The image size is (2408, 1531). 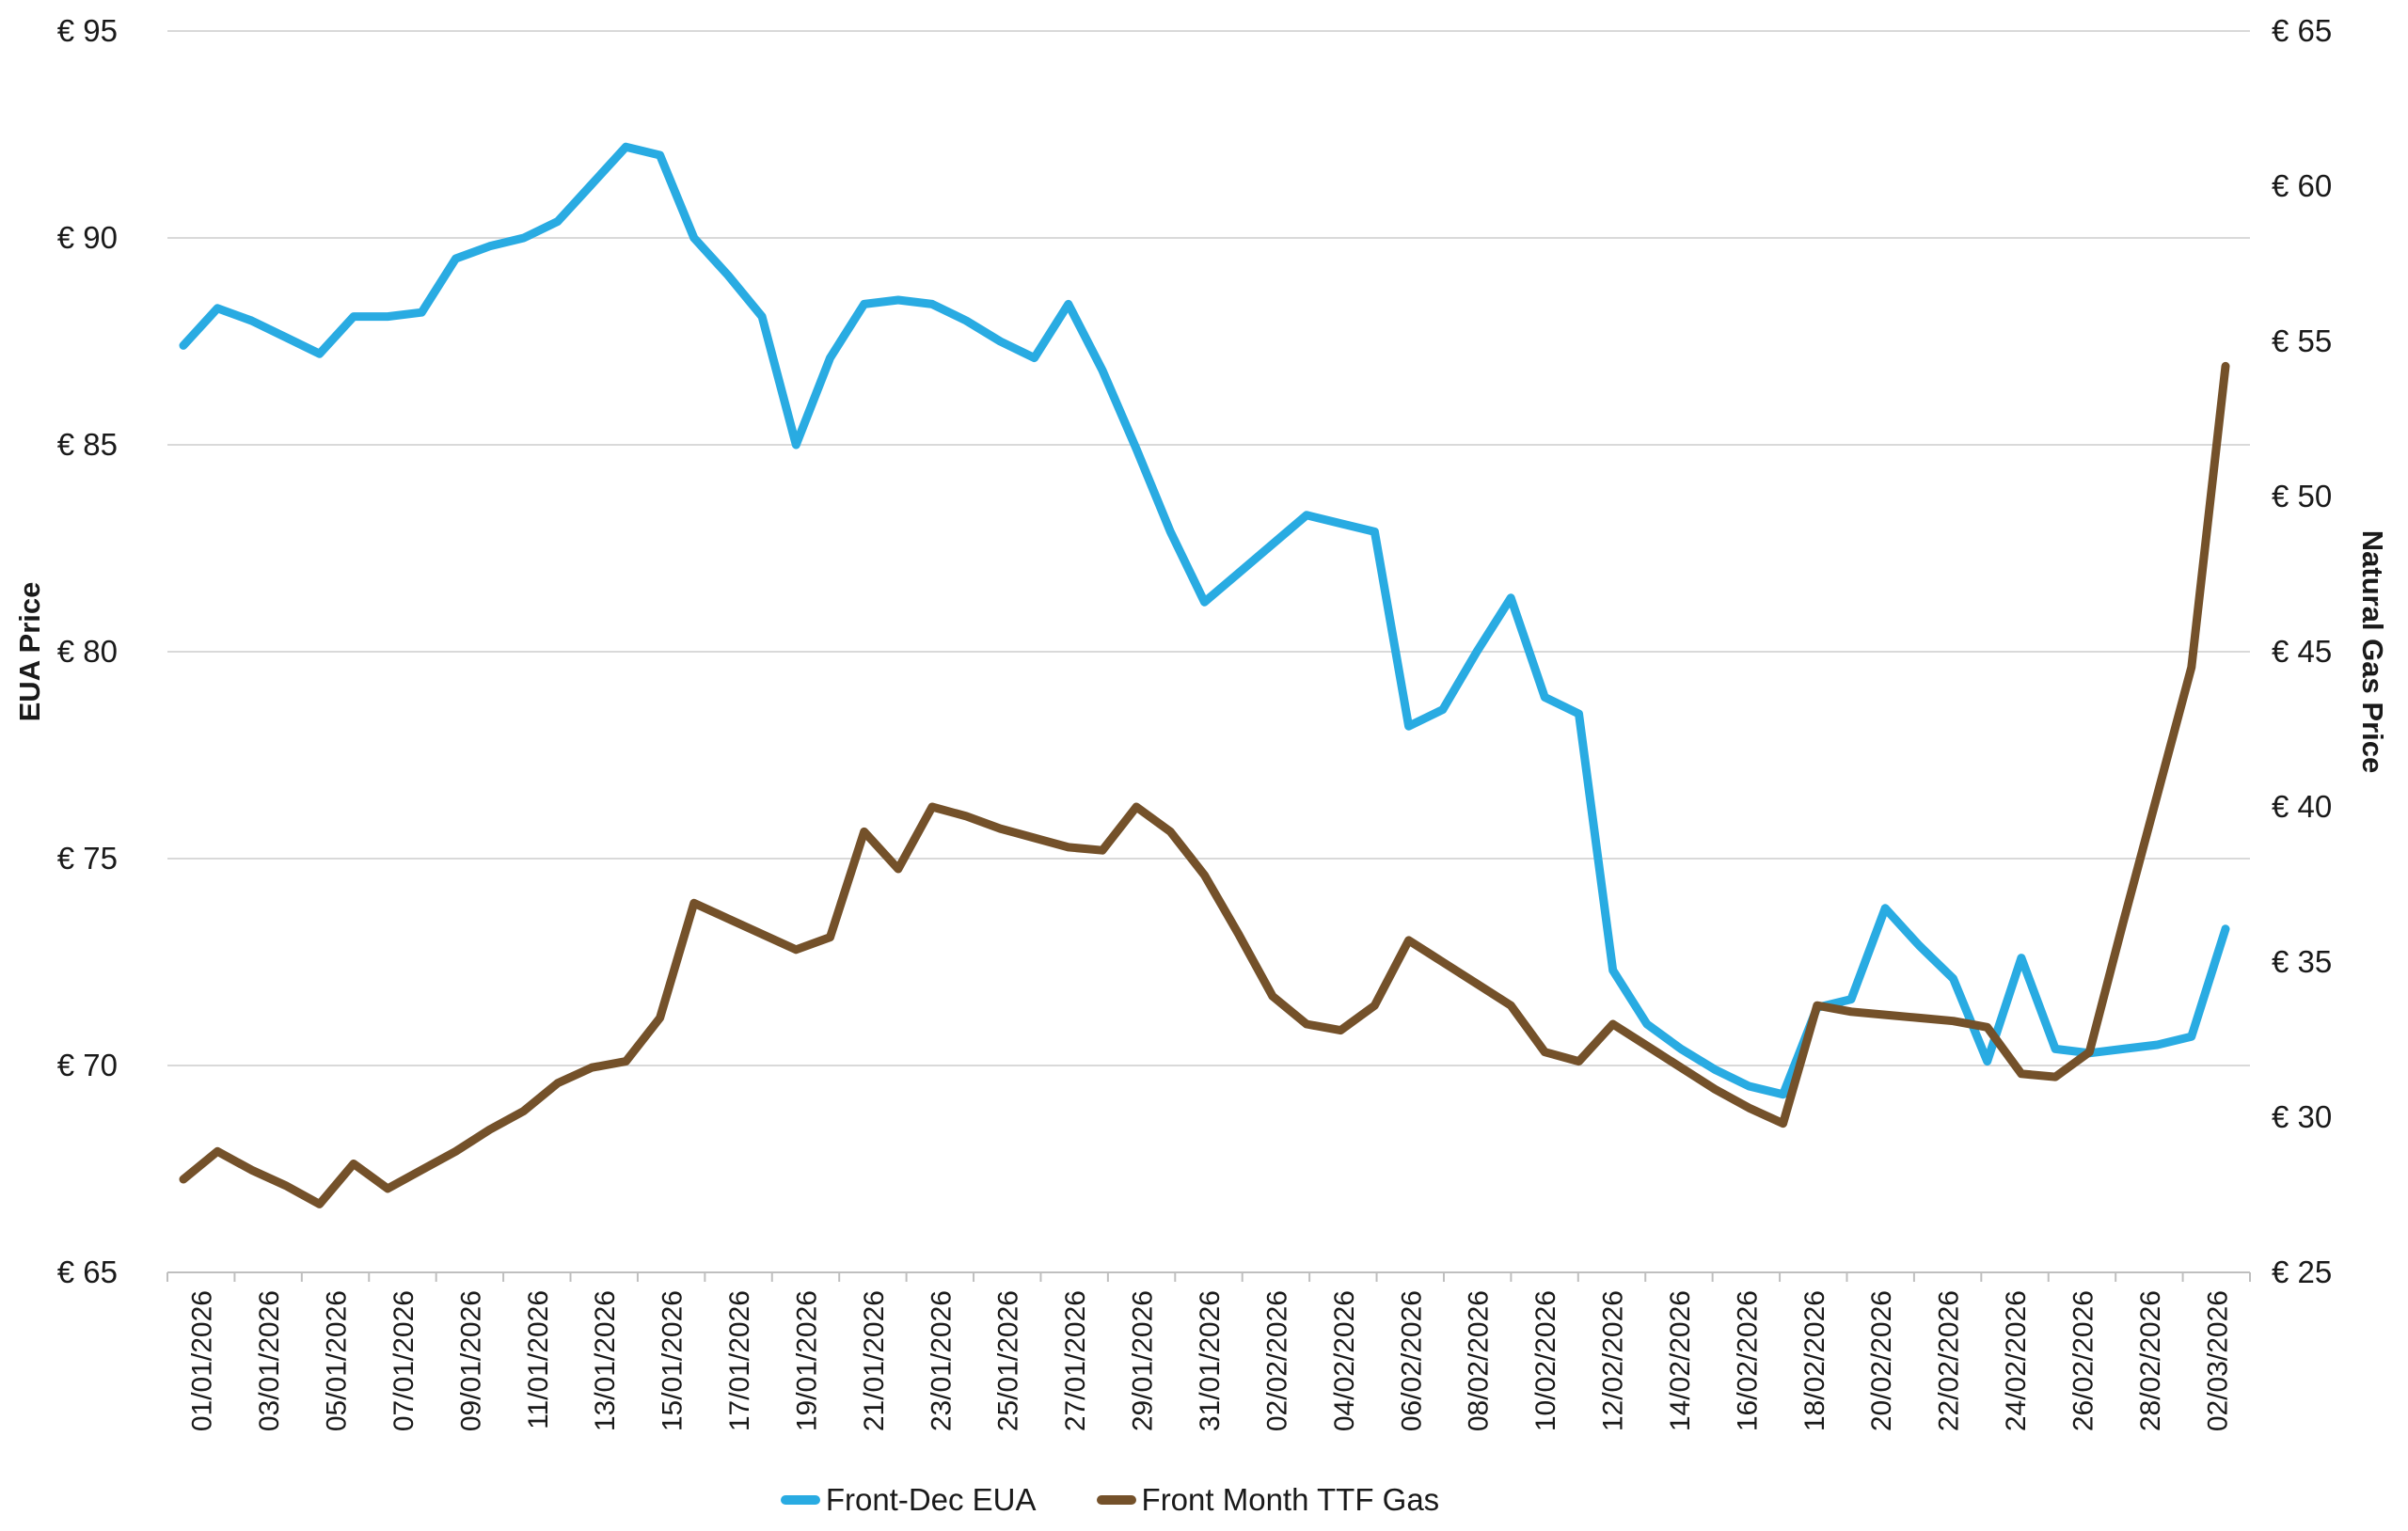 What do you see at coordinates (942, 1360) in the screenshot?
I see `x-tick-label: 23/01/2026` at bounding box center [942, 1360].